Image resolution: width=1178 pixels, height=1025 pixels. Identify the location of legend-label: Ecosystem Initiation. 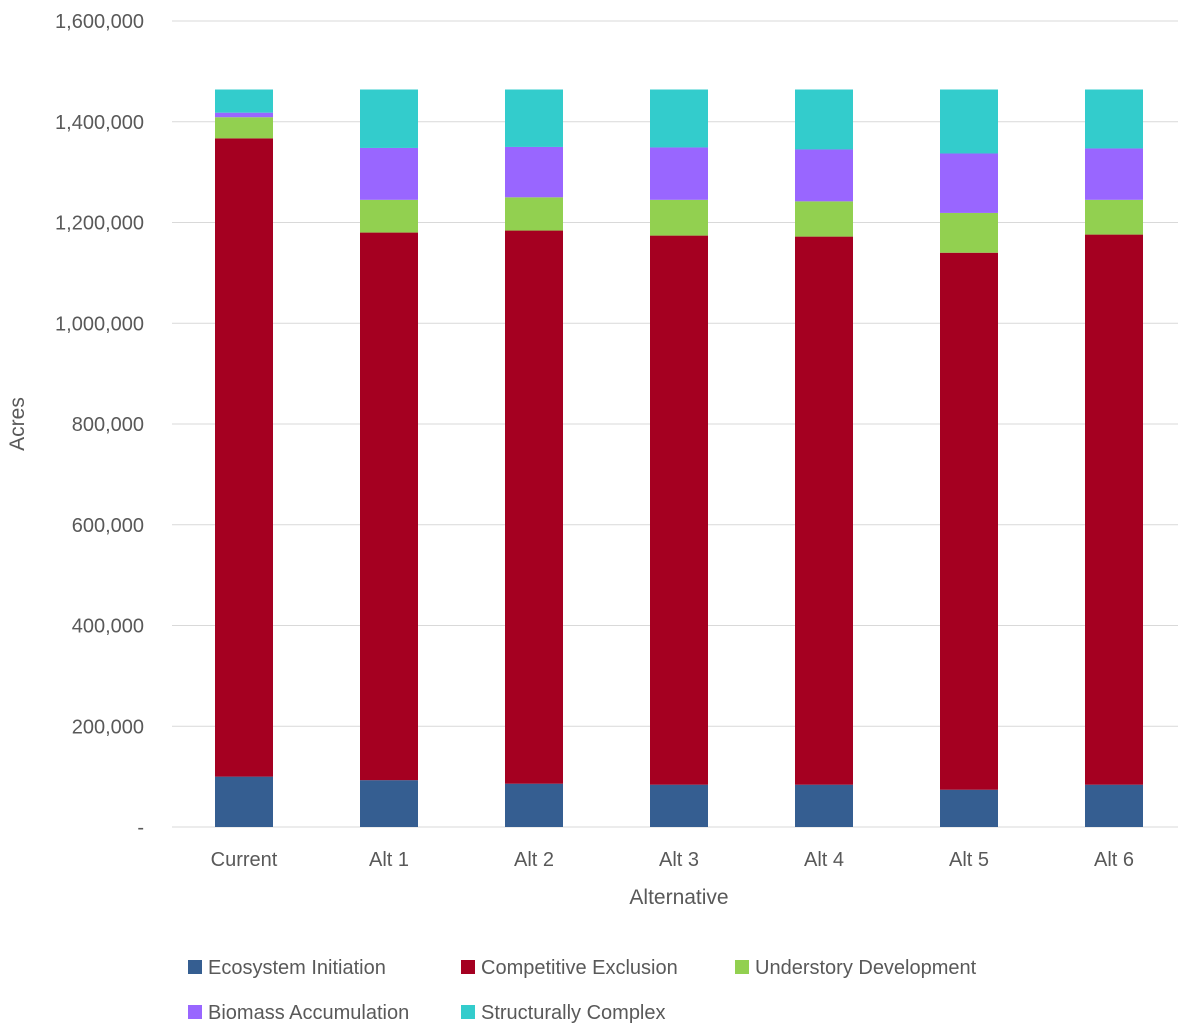
(297, 968).